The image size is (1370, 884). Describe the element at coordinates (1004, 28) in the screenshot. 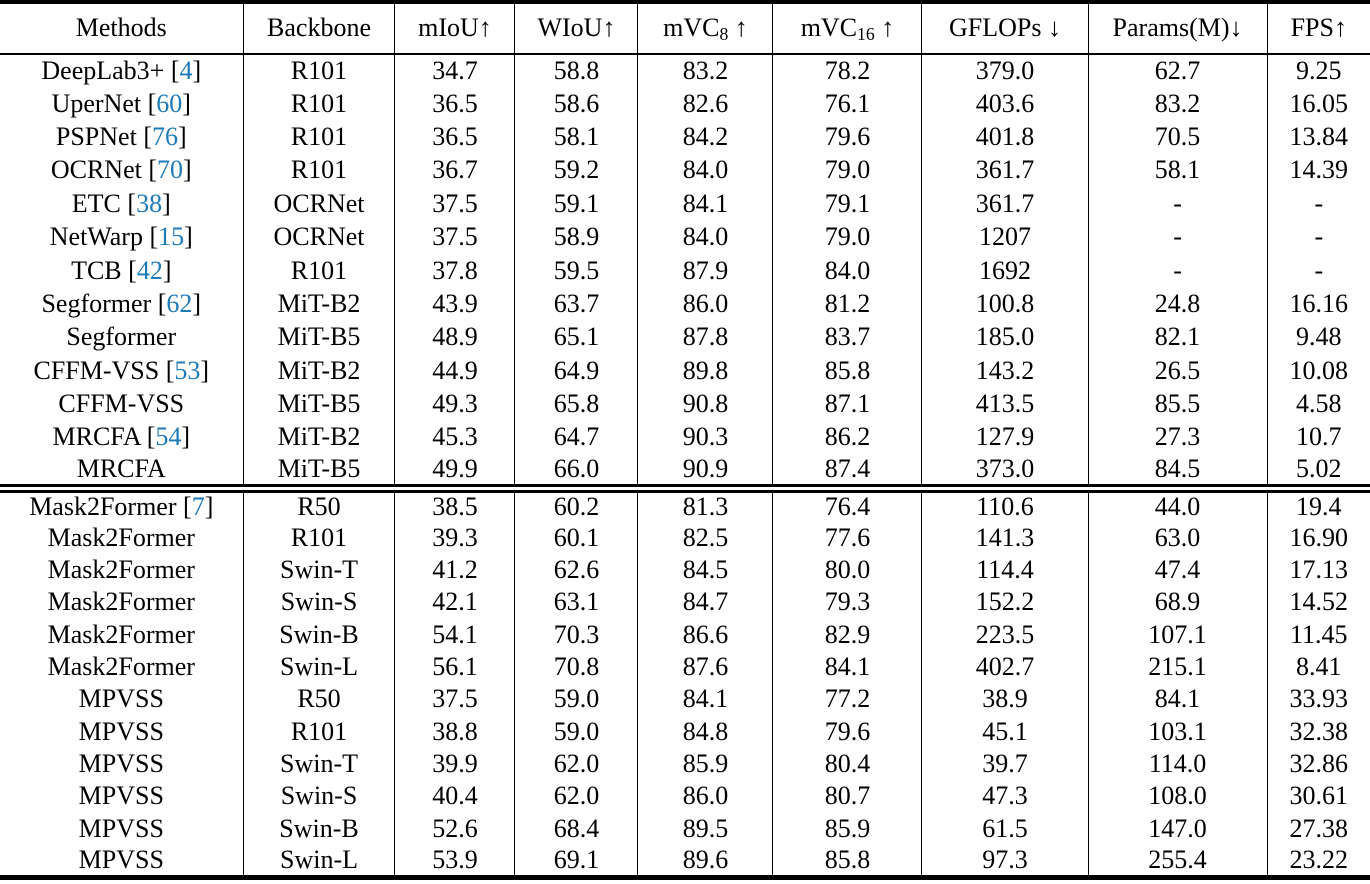

I see `column-header-gflops: GFLOPs ↓` at that location.